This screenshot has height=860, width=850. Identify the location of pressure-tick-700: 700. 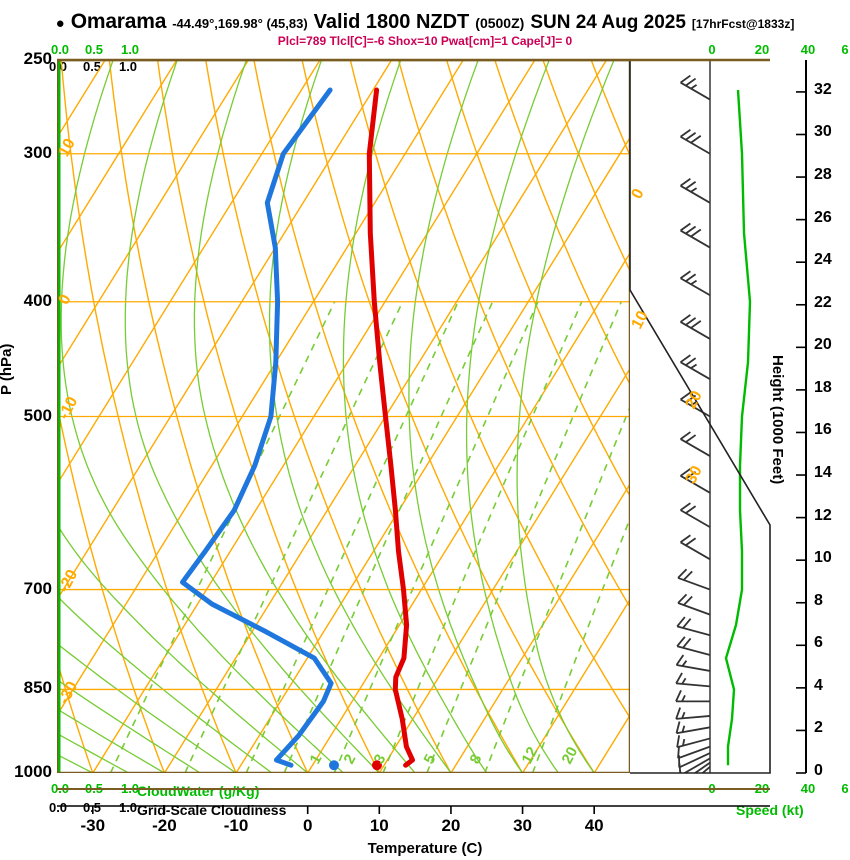
(37, 588).